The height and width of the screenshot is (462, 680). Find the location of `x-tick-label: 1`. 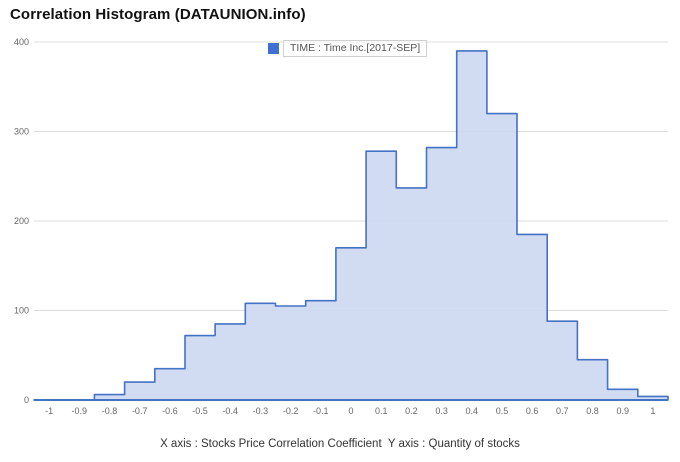

x-tick-label: 1 is located at coordinates (652, 411).